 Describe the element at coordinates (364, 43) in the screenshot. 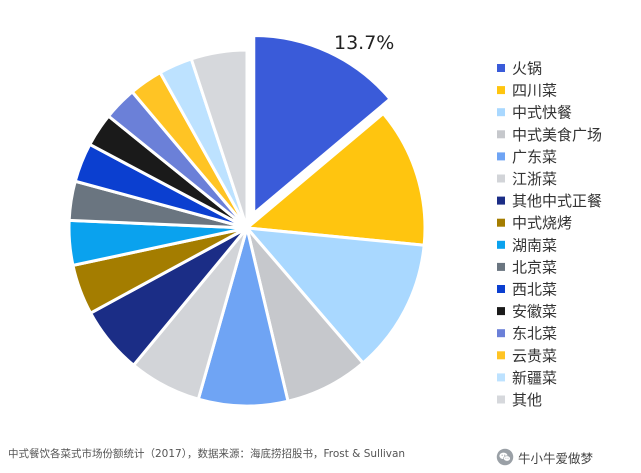

I see `slice-percentage-label: 13.7%` at that location.